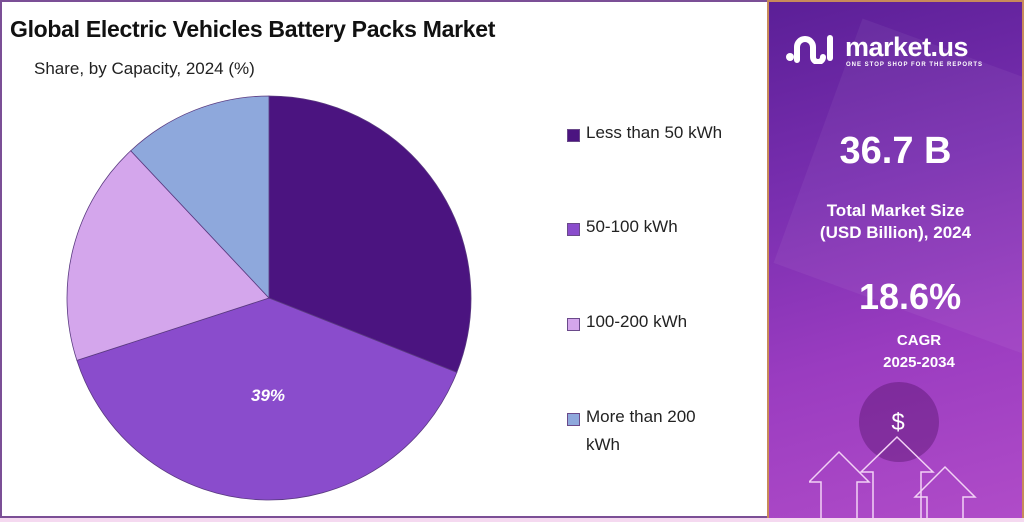 This screenshot has width=1024, height=522. I want to click on legend-item-less-than-50: Less than 50 kWh, so click(667, 135).